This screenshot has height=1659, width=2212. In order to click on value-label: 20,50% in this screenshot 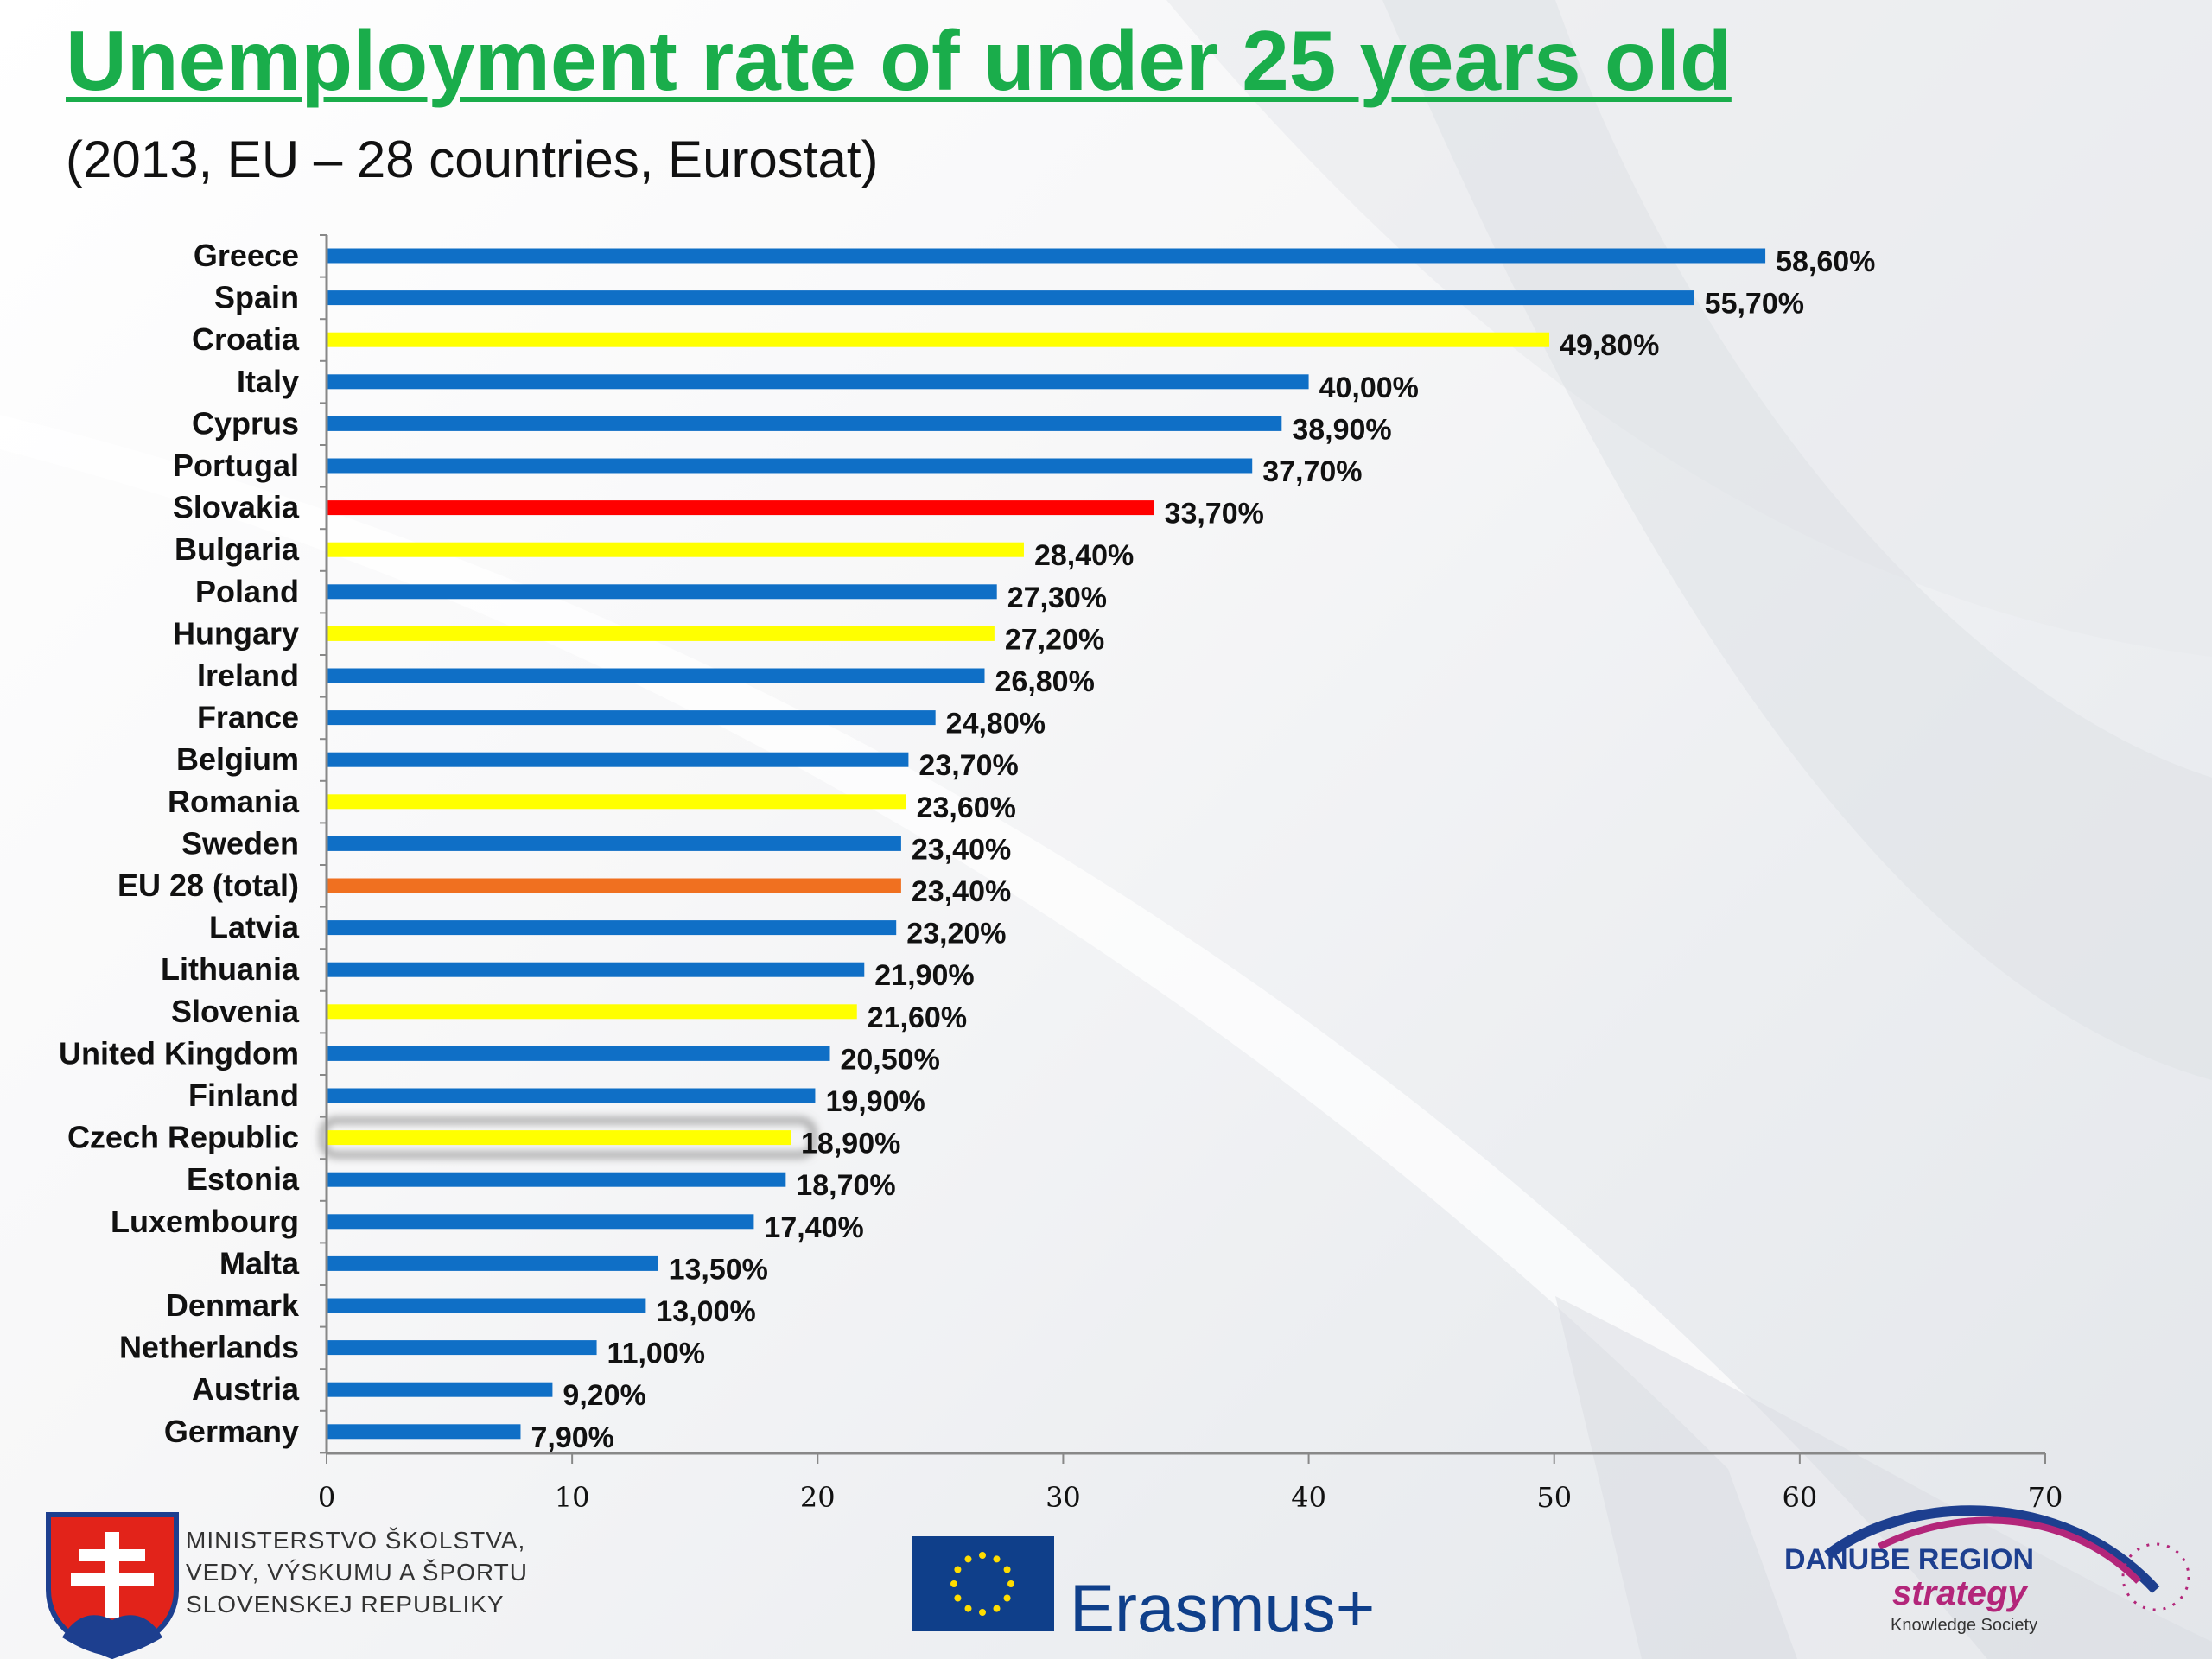, I will do `click(889, 1059)`.